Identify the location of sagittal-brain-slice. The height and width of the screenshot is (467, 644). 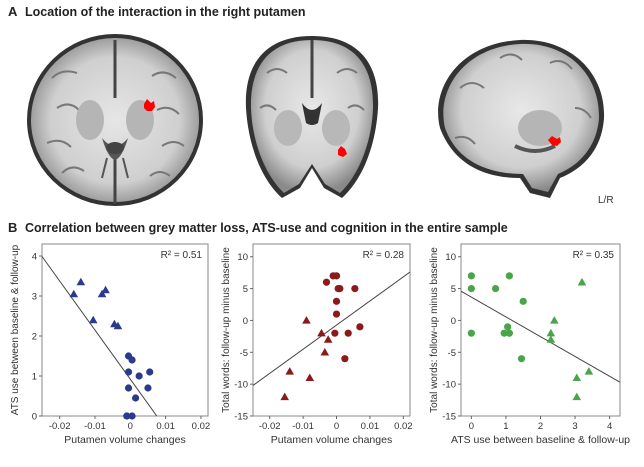
(521, 118).